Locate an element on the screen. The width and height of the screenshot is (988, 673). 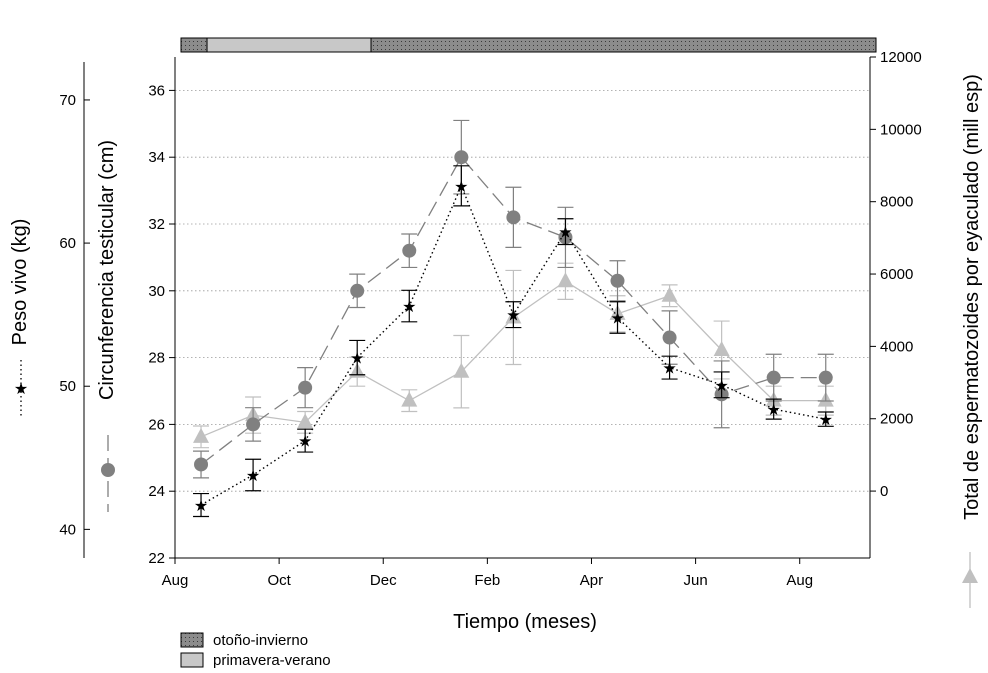
y-esp-tick-label: 2000 is located at coordinates (896, 419).